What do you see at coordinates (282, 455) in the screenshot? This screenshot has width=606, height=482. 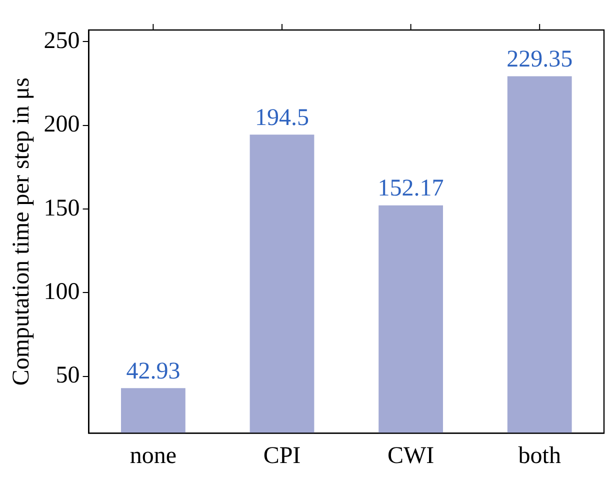 I see `x-tick-label: CPI` at bounding box center [282, 455].